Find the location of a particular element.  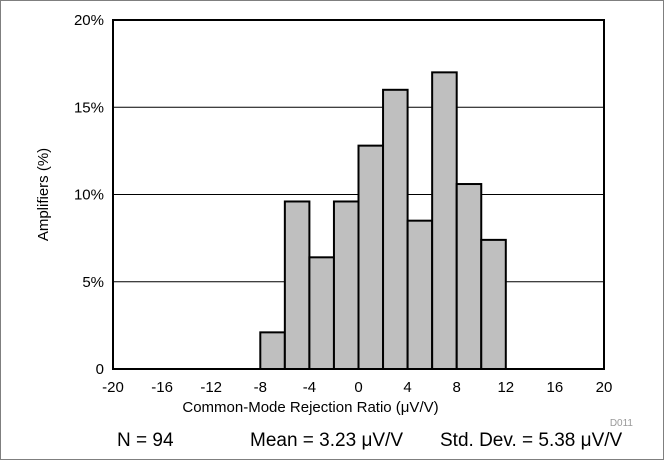

mean-value: Mean = 3.23 μV/V is located at coordinates (327, 440).